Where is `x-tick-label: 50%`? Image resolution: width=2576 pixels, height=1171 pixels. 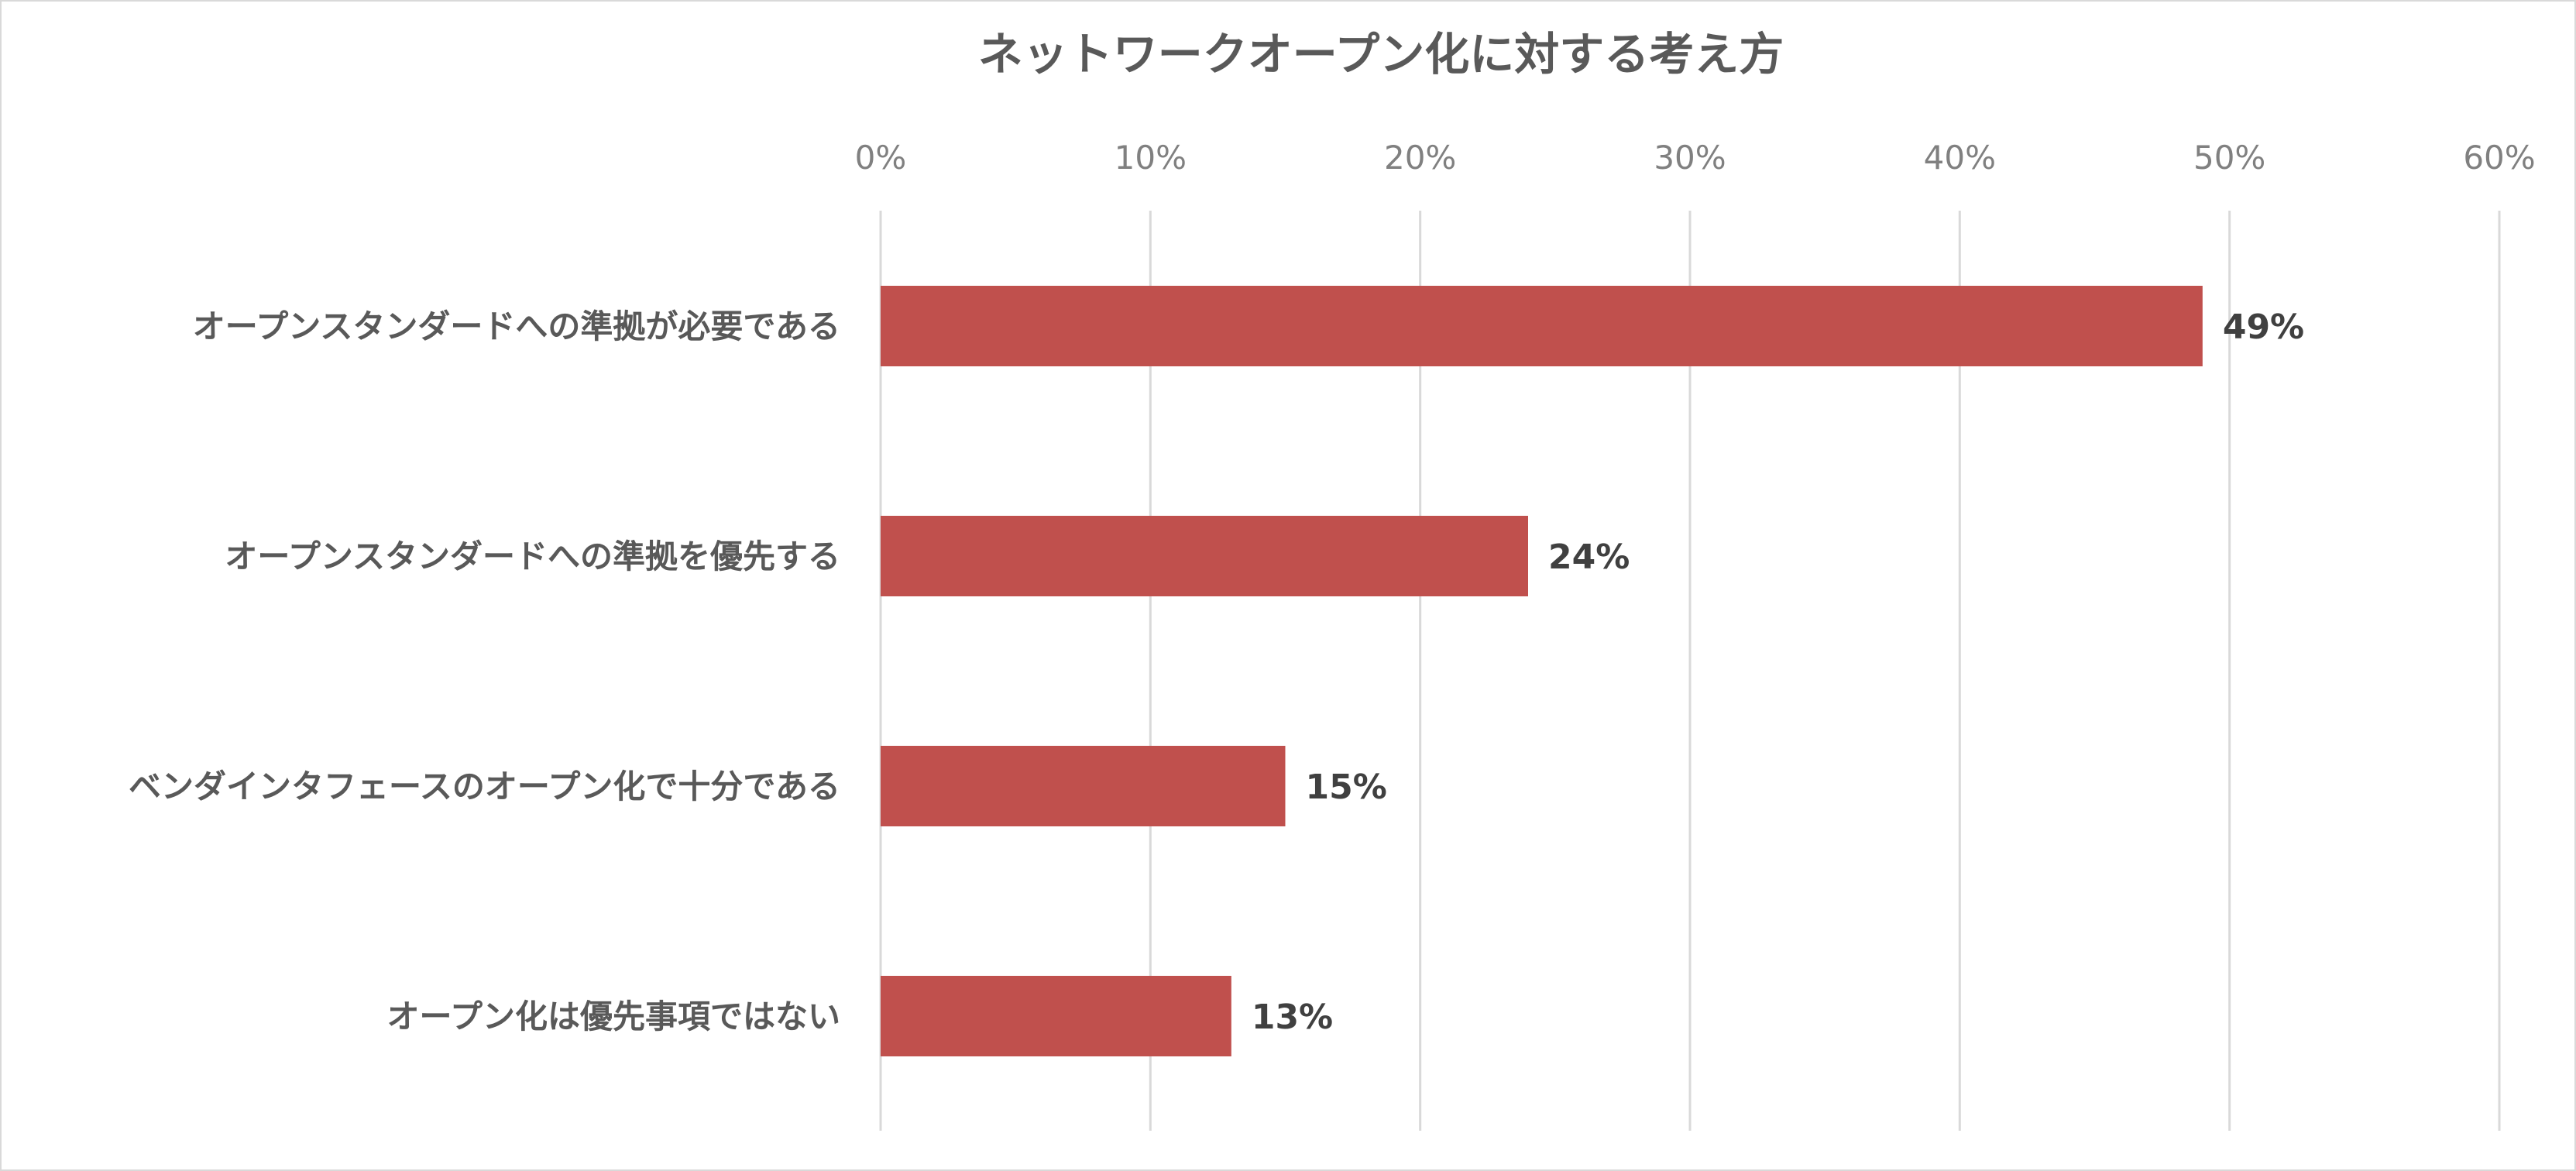
x-tick-label: 50% is located at coordinates (2229, 158).